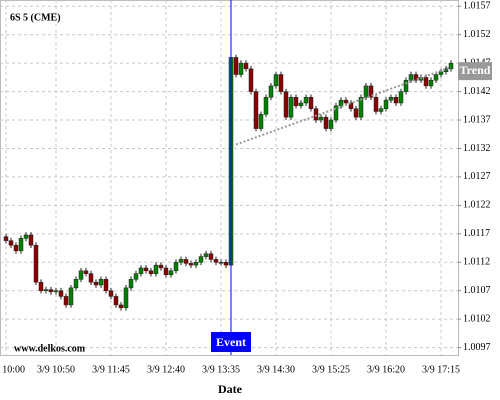  I want to click on y-tick-label: 1.0127, so click(477, 176).